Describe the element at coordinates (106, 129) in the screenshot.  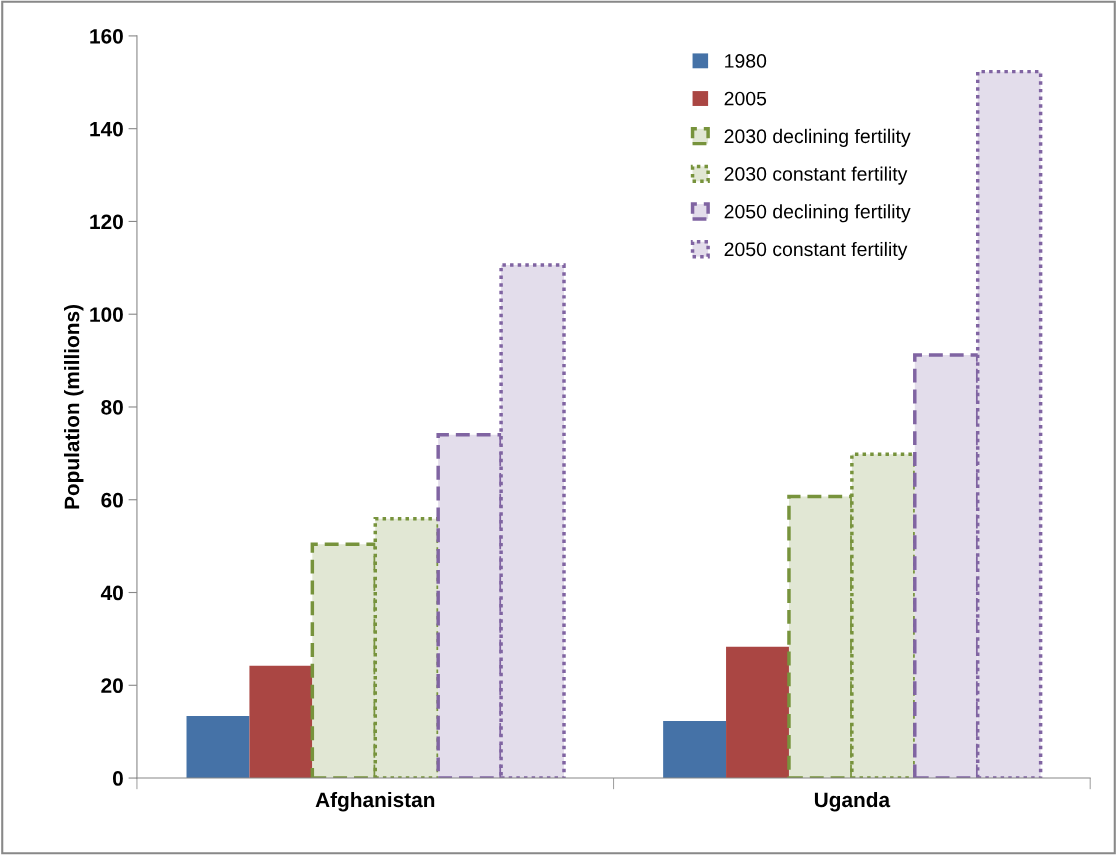
I see `y-tick-label: 140` at that location.